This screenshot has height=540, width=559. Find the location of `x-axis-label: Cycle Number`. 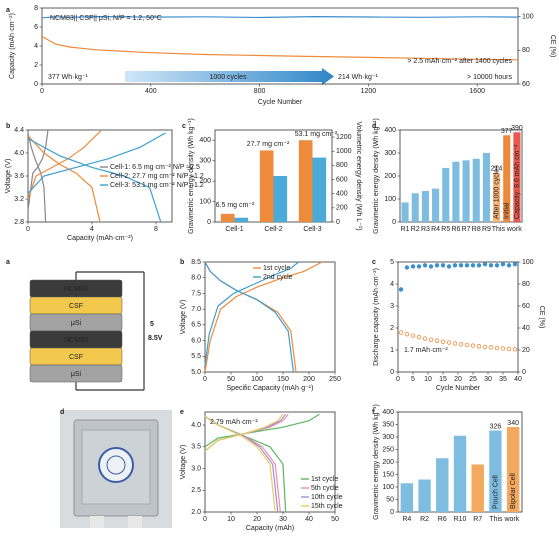

x-axis-label: Cycle Number is located at coordinates (458, 388).